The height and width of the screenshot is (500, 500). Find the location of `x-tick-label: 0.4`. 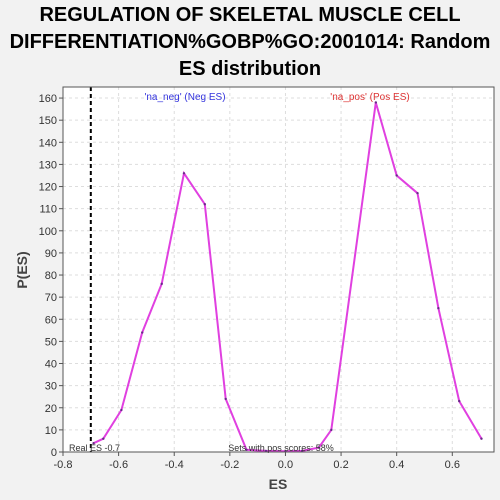

x-tick-label: 0.4 is located at coordinates (396, 465).